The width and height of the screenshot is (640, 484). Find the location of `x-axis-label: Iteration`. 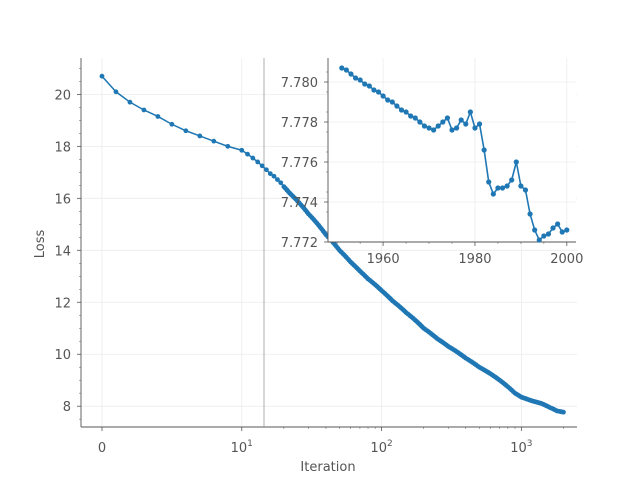

x-axis-label: Iteration is located at coordinates (327, 467).